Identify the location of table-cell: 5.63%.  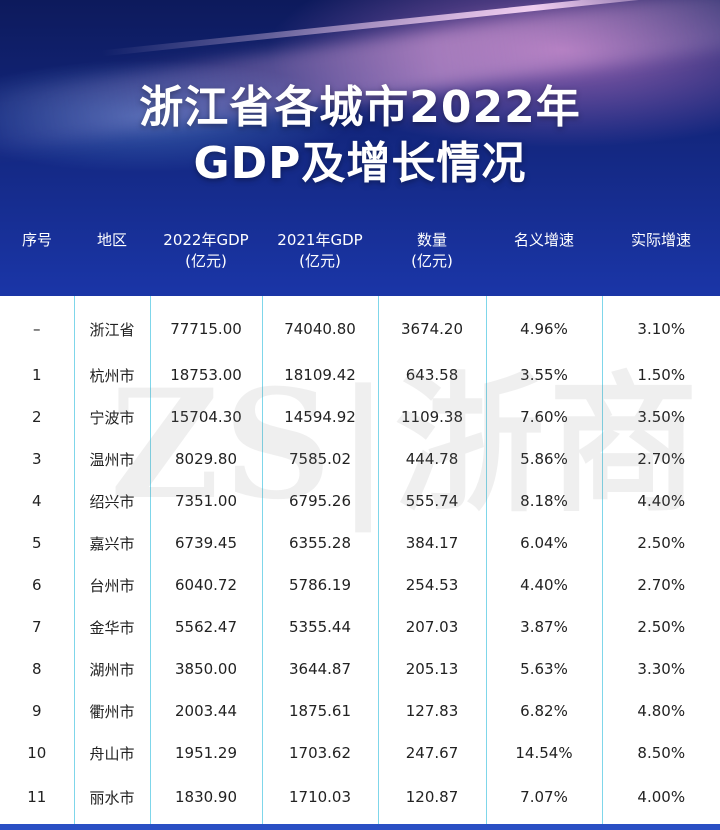
(543, 669).